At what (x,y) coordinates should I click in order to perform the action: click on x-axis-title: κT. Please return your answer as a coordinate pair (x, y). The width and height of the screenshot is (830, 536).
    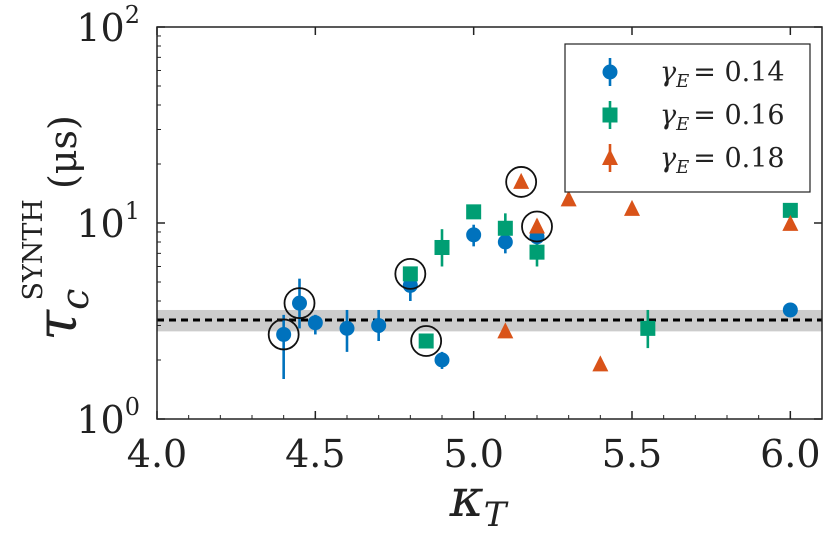
    Looking at the image, I should click on (479, 502).